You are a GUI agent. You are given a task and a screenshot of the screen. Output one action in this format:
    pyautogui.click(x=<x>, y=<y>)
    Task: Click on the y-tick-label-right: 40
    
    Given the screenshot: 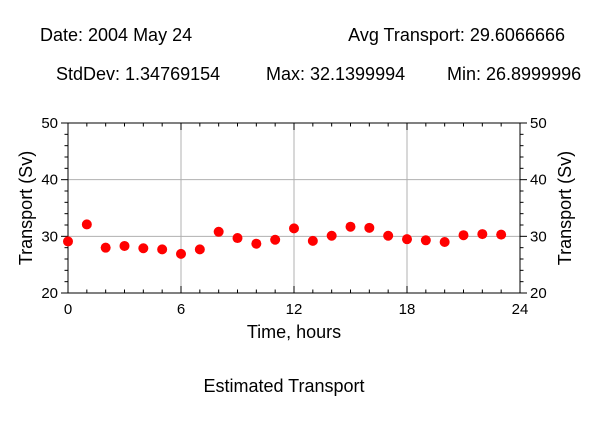 What is the action you would take?
    pyautogui.click(x=538, y=180)
    